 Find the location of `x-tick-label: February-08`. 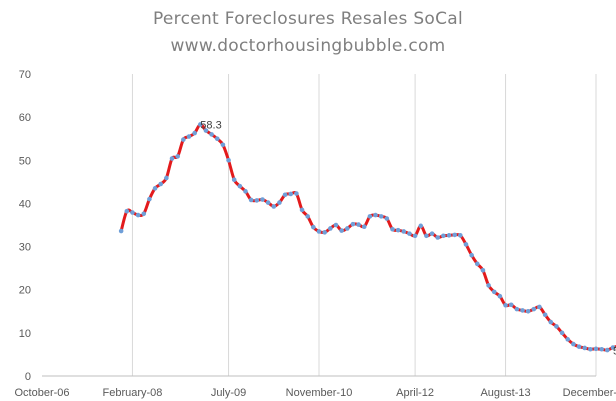

x-tick-label: February-08 is located at coordinates (132, 393).